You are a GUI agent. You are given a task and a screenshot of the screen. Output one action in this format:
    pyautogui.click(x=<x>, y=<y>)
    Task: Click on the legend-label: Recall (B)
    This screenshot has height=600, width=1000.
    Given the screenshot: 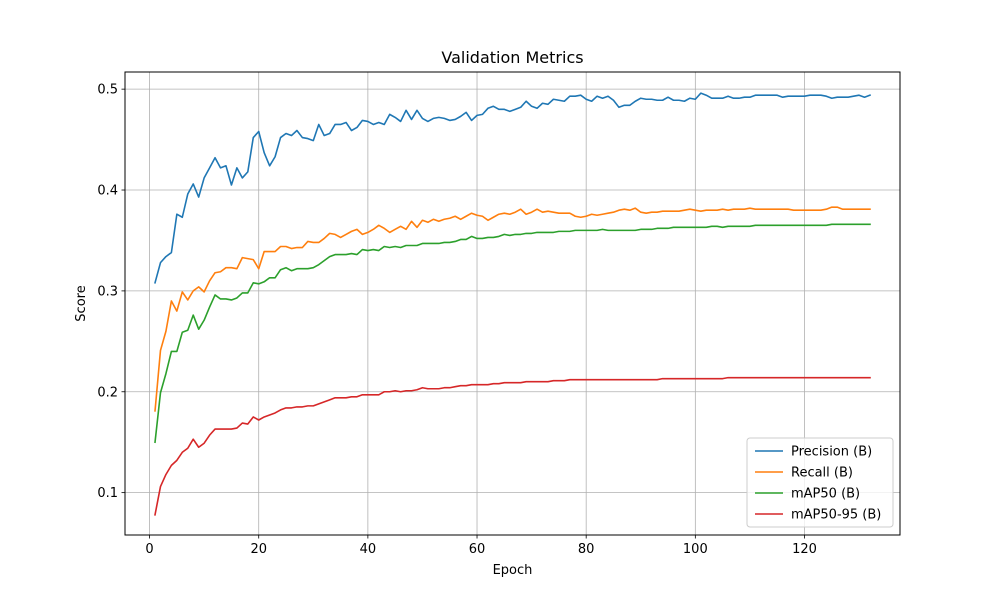 What is the action you would take?
    pyautogui.click(x=822, y=473)
    